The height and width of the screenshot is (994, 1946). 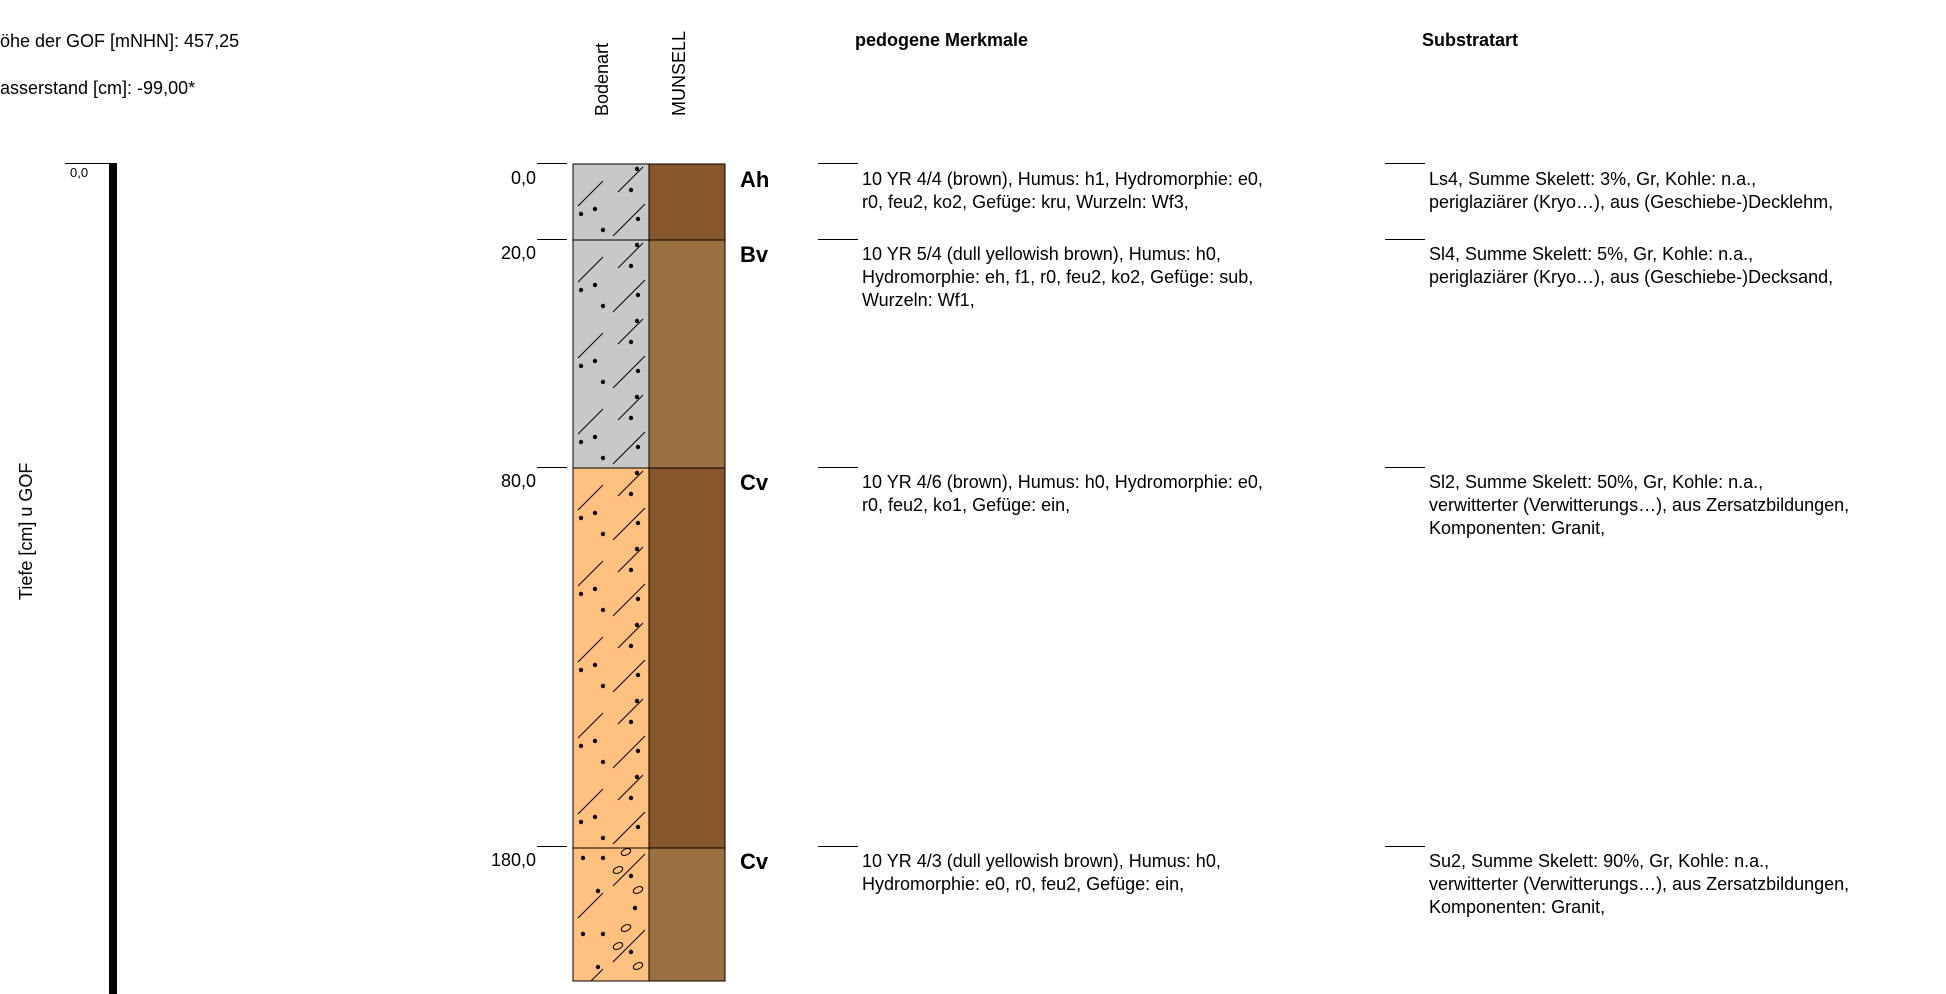 I want to click on horizon-label: Bv, so click(x=754, y=254).